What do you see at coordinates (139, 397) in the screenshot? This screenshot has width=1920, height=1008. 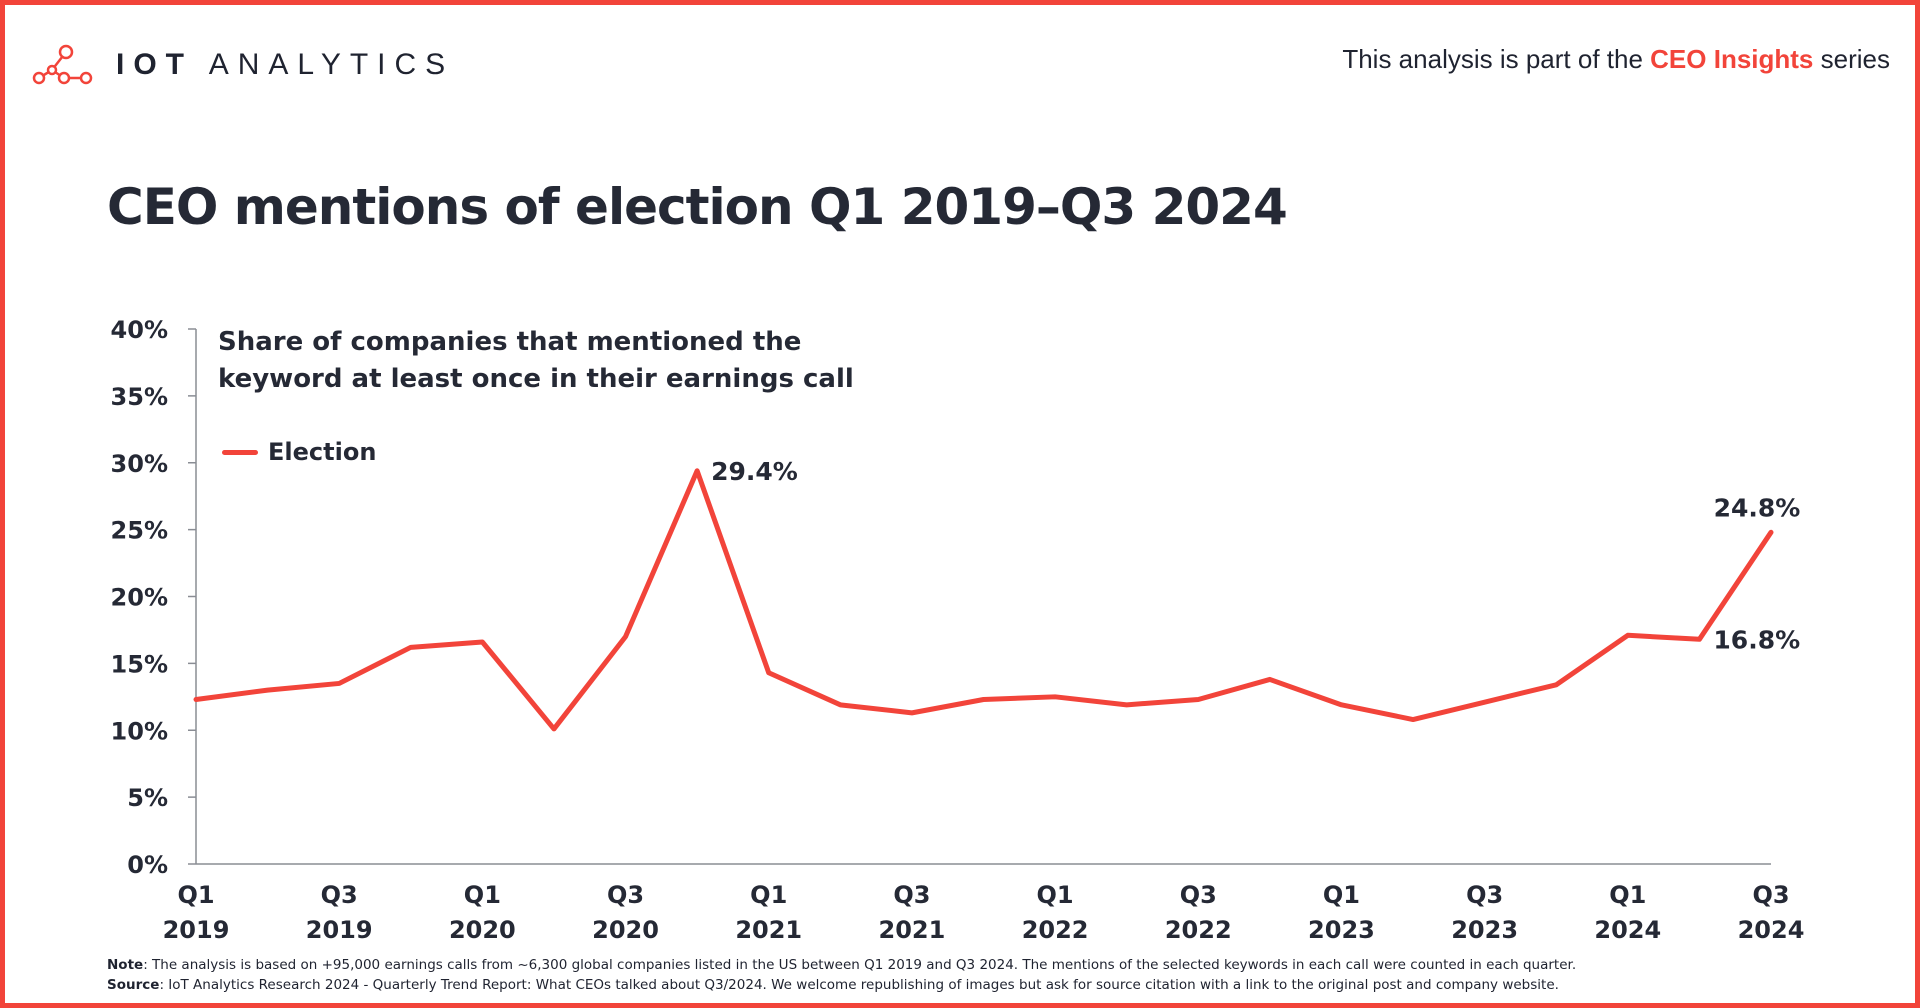 I see `y-tick-label: 35%` at bounding box center [139, 397].